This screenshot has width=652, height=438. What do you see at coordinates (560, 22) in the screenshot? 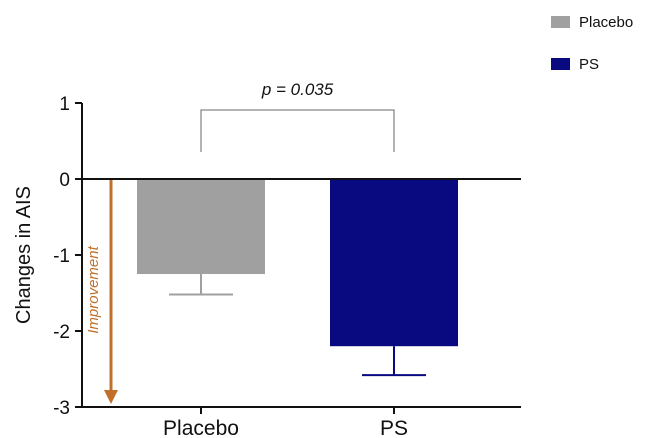
I see `legend-swatch-placebo` at bounding box center [560, 22].